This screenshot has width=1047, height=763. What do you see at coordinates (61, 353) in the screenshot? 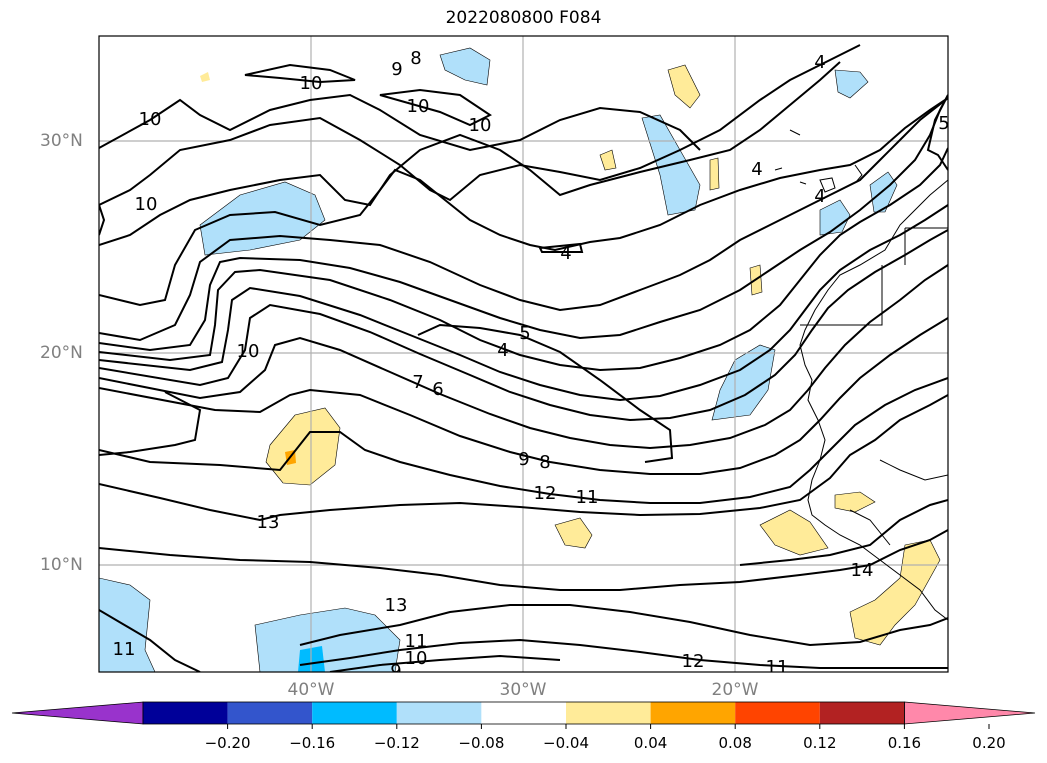
I see `lat-label-20n: 20°N` at bounding box center [61, 353].